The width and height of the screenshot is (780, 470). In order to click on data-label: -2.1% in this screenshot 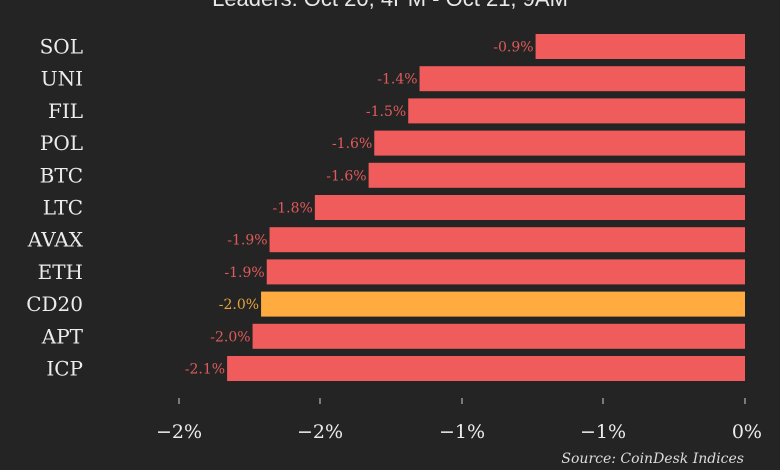, I will do `click(205, 370)`.